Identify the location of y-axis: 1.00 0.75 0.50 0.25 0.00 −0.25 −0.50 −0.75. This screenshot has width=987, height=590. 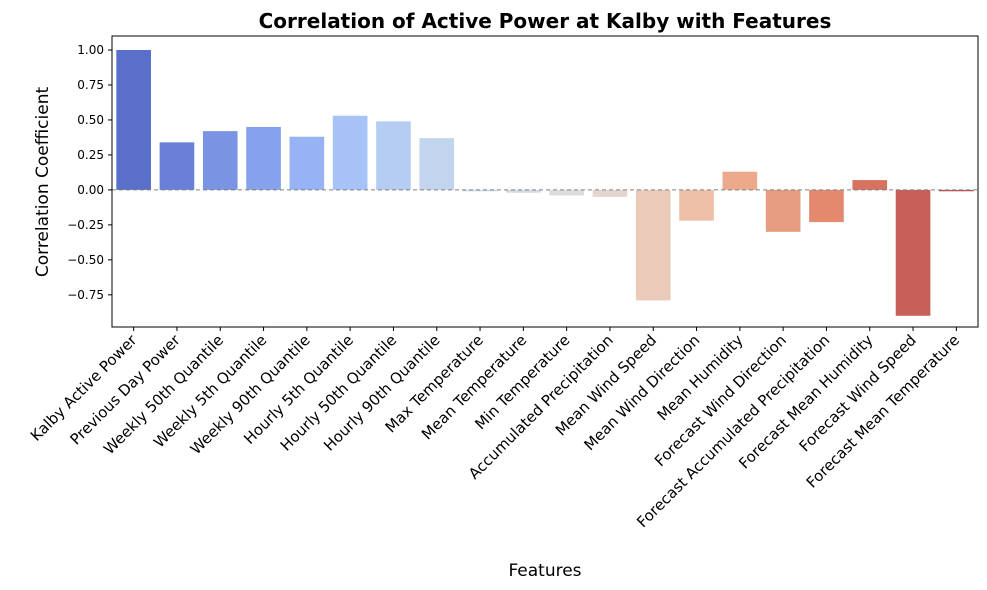
(89, 172).